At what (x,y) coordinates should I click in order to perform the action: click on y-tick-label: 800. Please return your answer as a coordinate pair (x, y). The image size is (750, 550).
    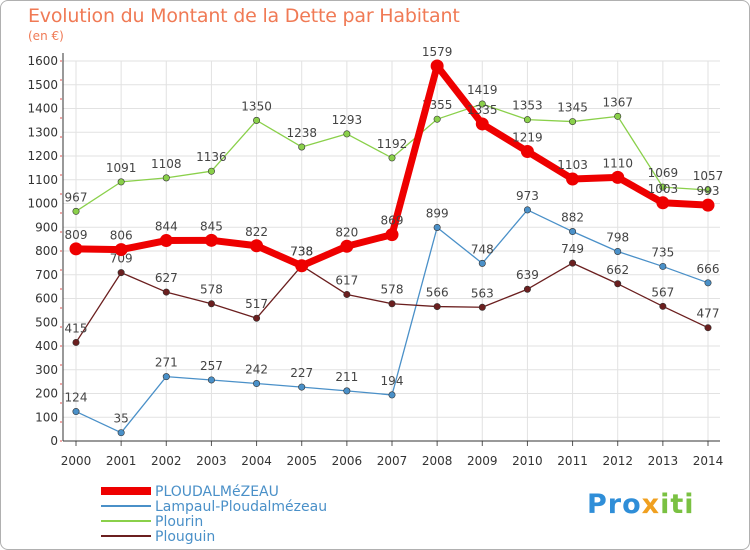
    Looking at the image, I should click on (46, 251).